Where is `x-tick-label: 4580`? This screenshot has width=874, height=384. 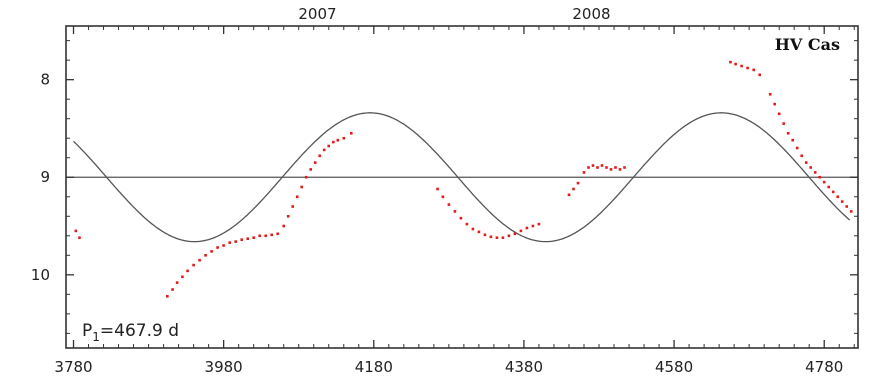 x-tick-label: 4580 is located at coordinates (674, 367).